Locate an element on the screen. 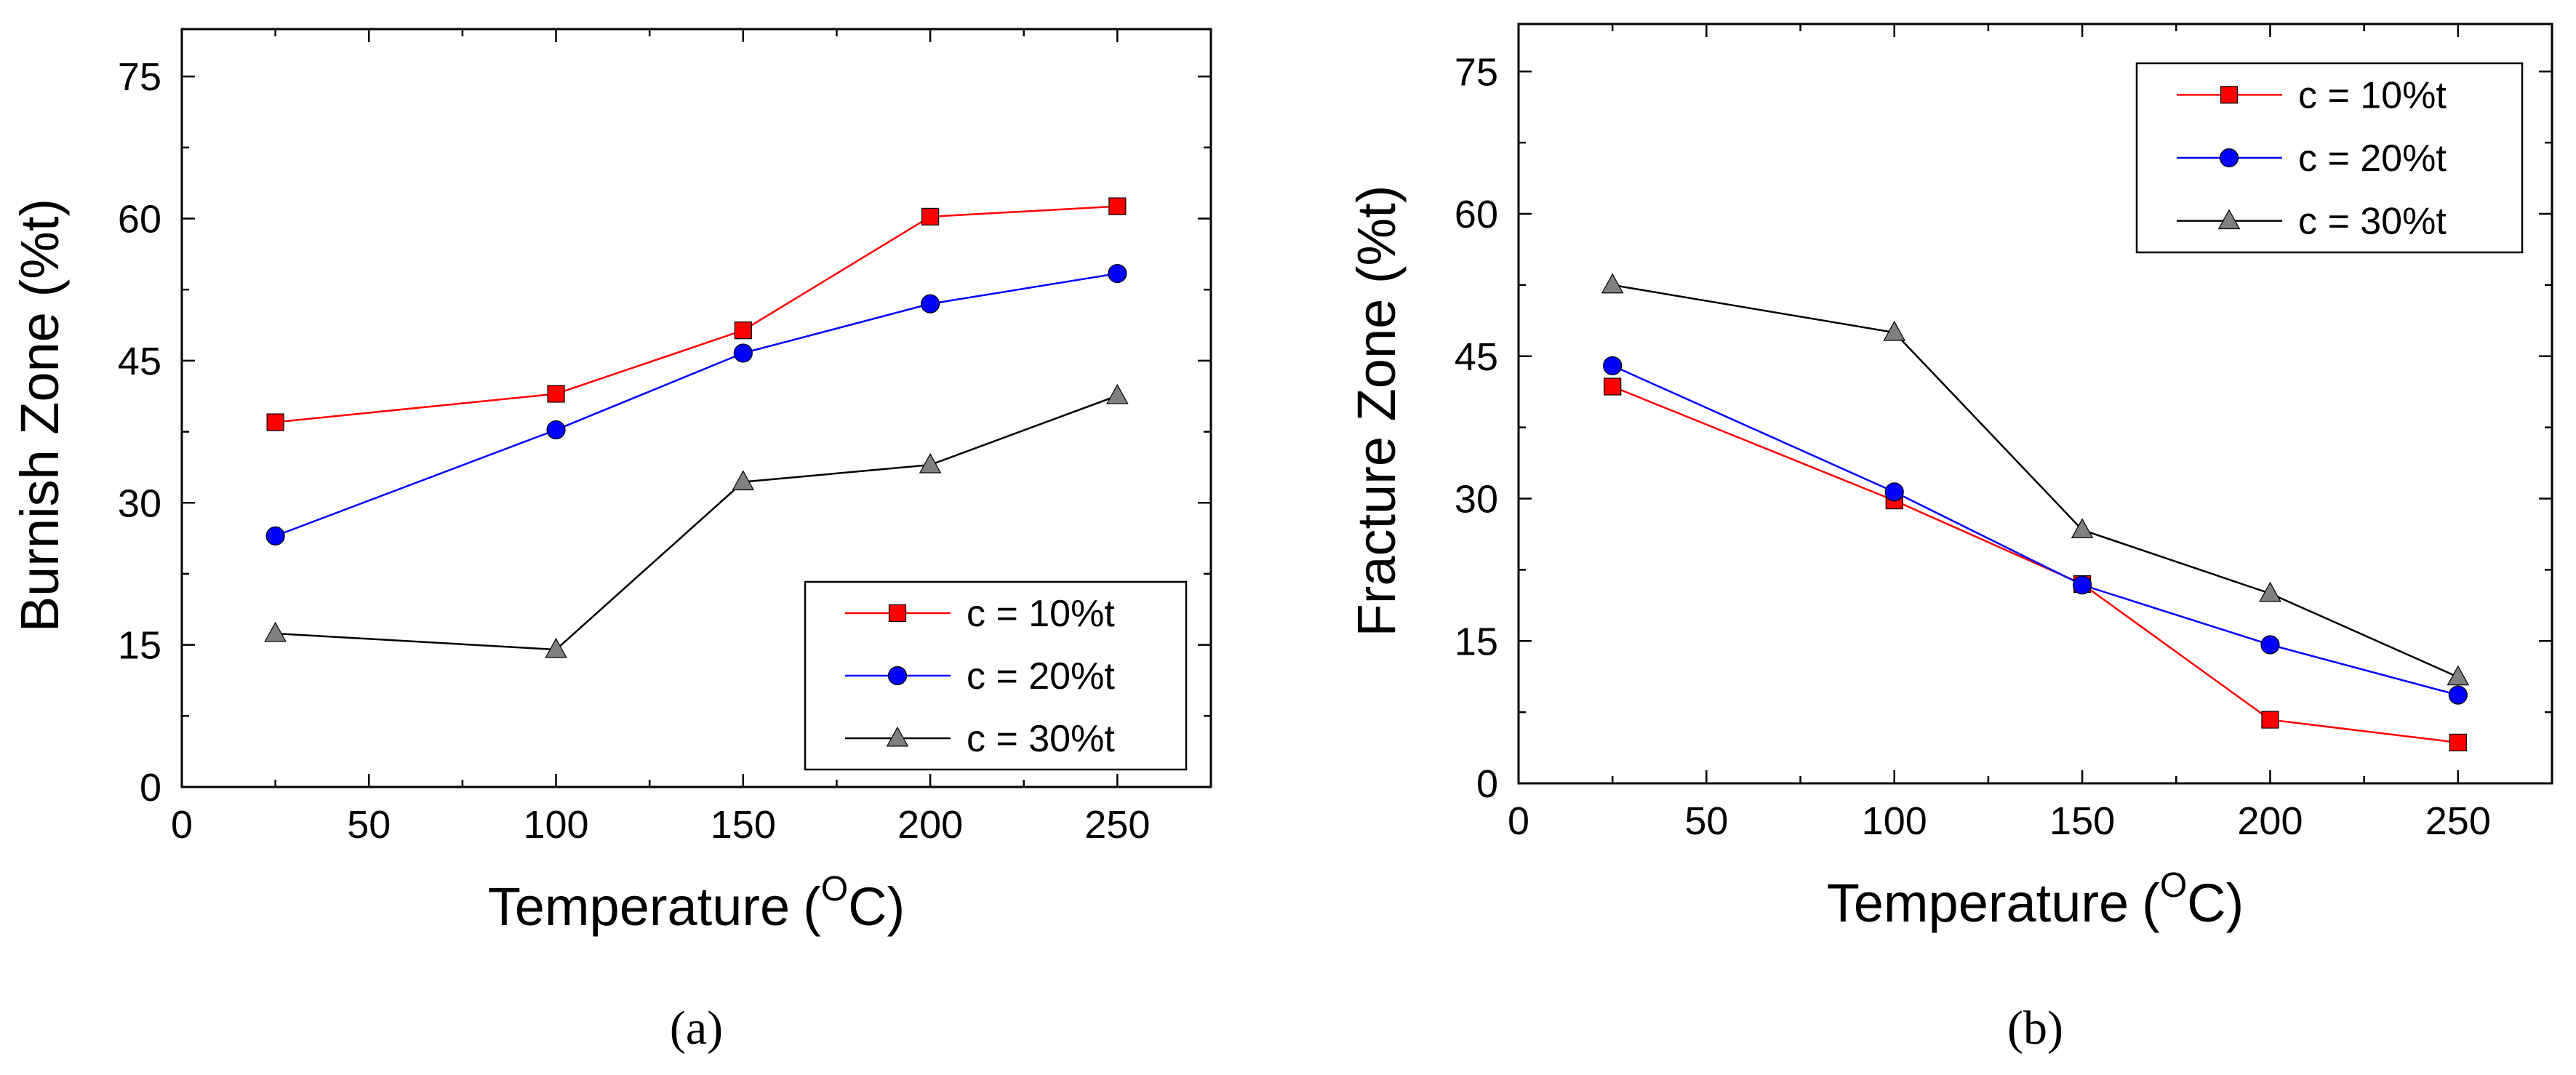 The image size is (2576, 1075). panel-label: (b) is located at coordinates (2035, 1028).